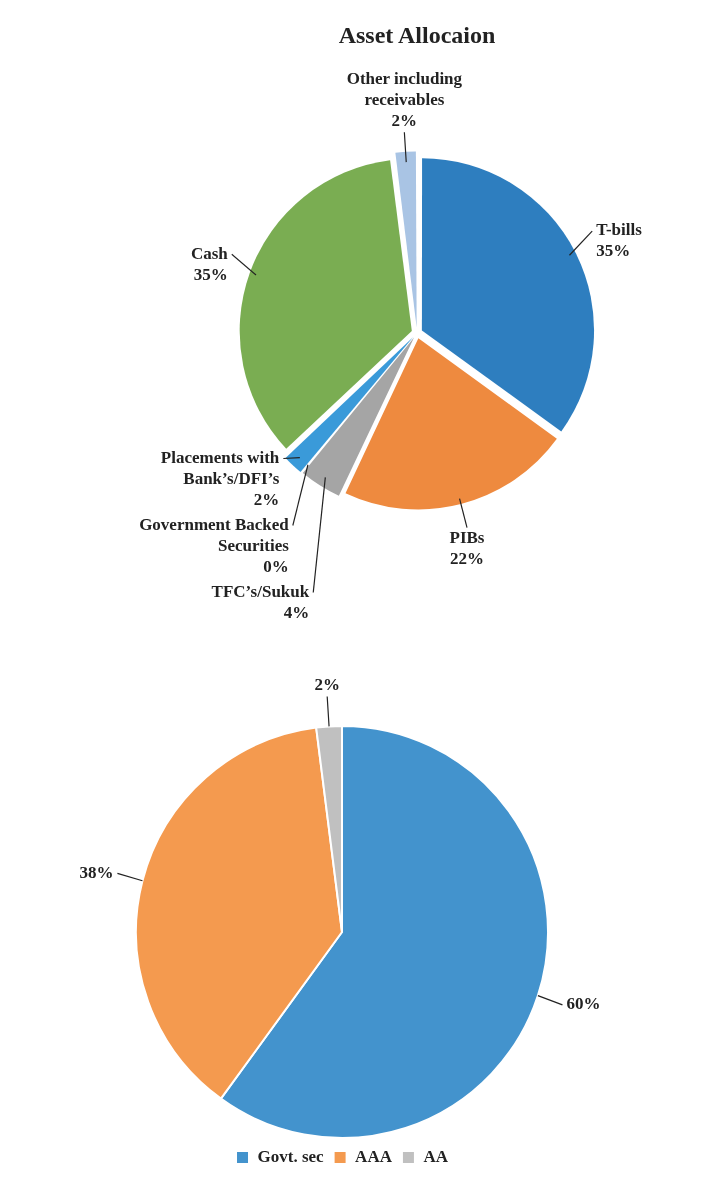 This screenshot has height=1186, width=724. Describe the element at coordinates (374, 1156) in the screenshot. I see `legend-label: AAA` at that location.